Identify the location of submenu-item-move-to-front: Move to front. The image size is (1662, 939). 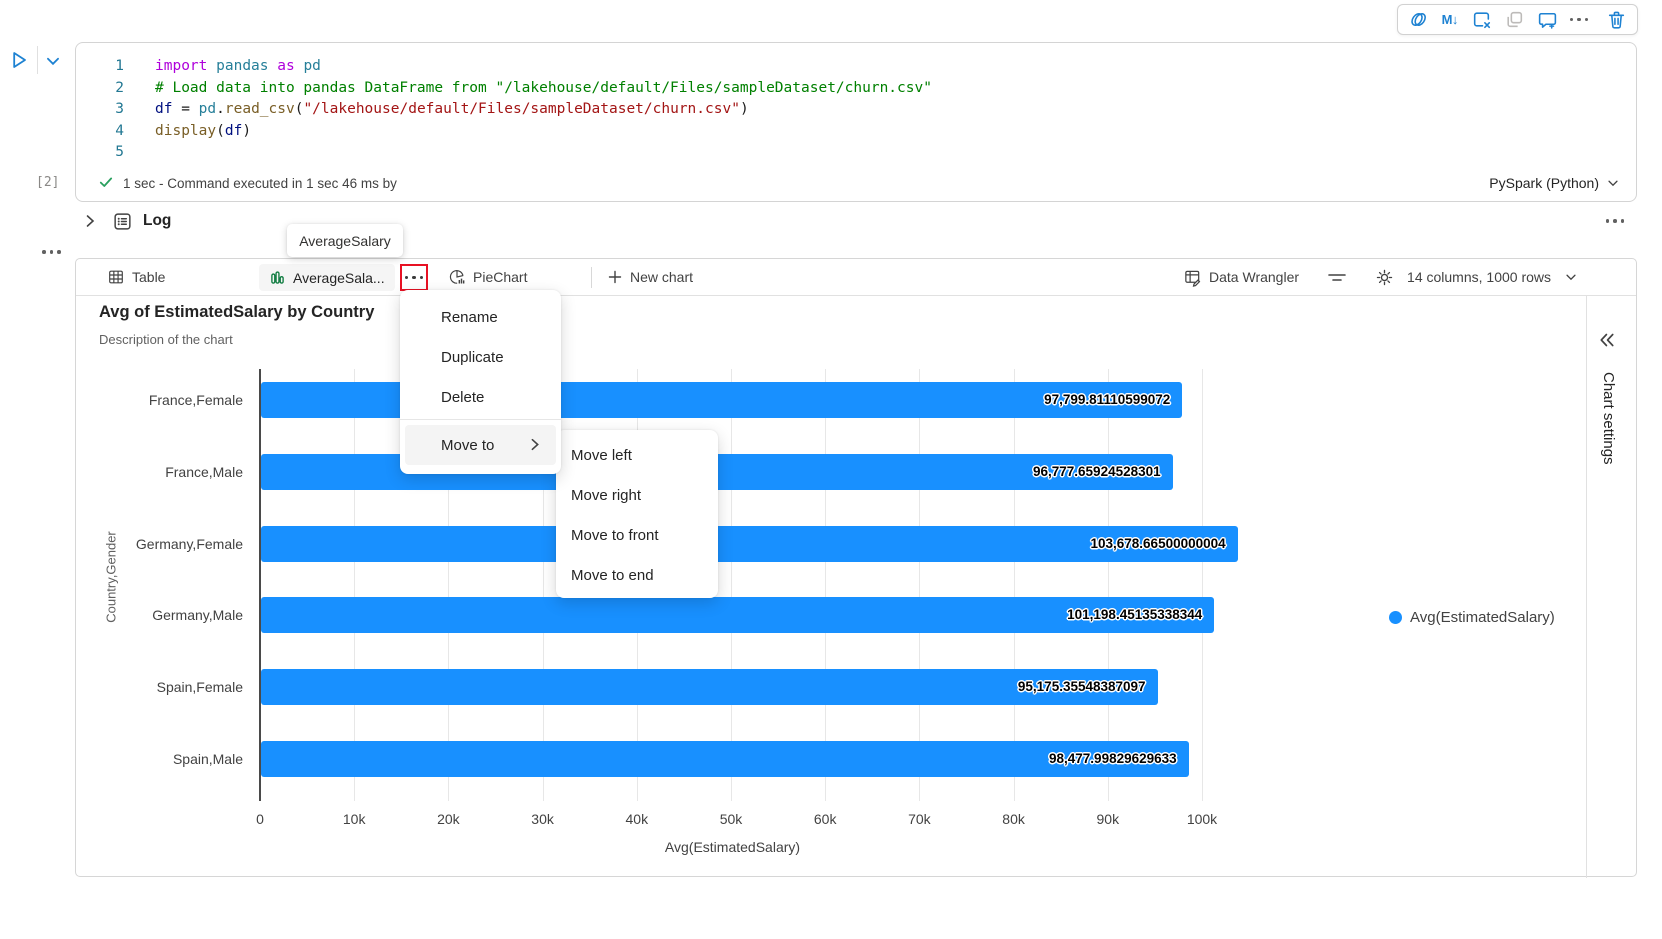
(615, 535).